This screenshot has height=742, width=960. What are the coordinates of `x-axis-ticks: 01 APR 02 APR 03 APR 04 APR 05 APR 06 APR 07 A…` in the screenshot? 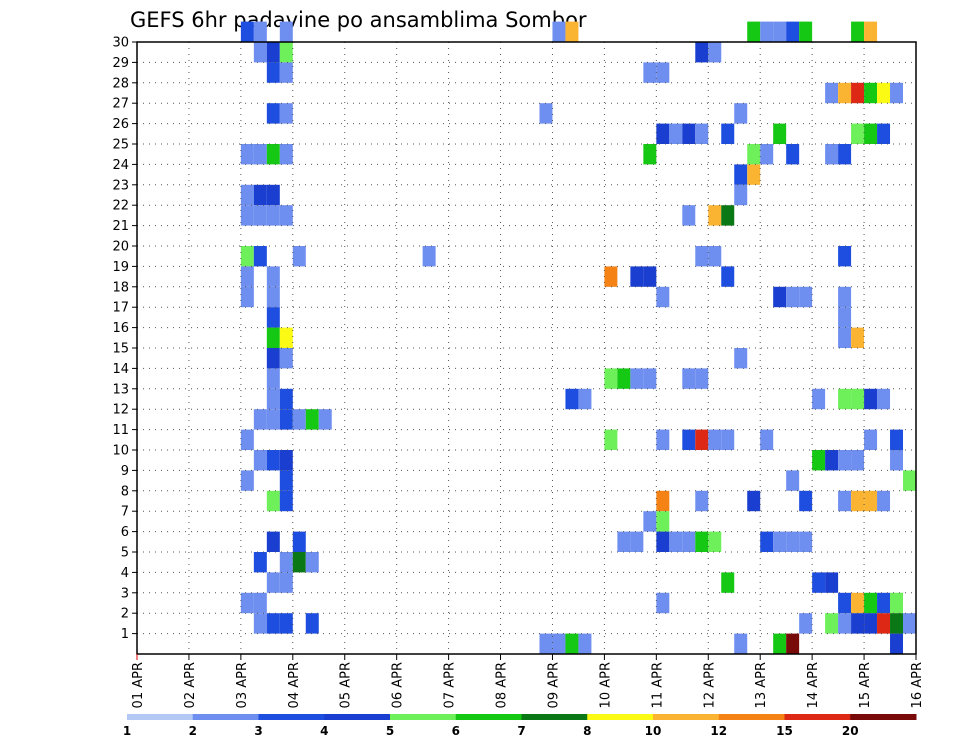 It's located at (528, 681).